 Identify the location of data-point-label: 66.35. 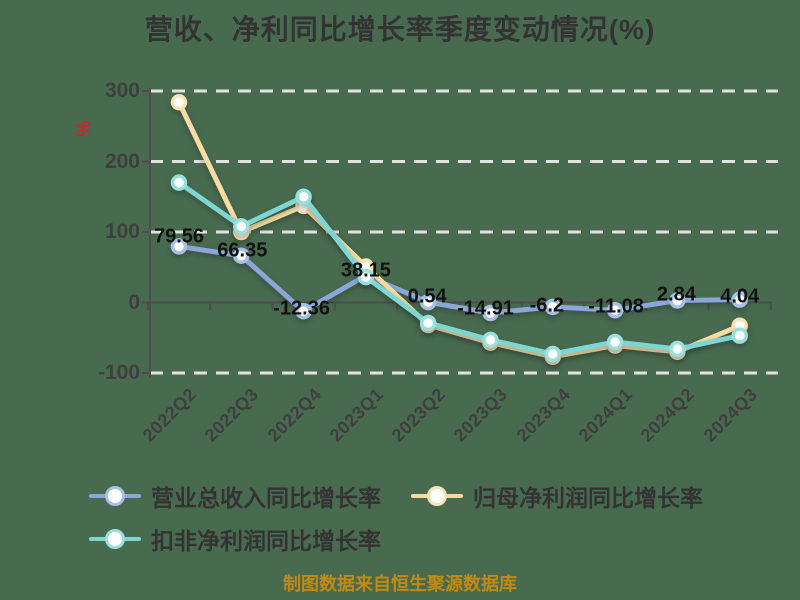
(242, 250).